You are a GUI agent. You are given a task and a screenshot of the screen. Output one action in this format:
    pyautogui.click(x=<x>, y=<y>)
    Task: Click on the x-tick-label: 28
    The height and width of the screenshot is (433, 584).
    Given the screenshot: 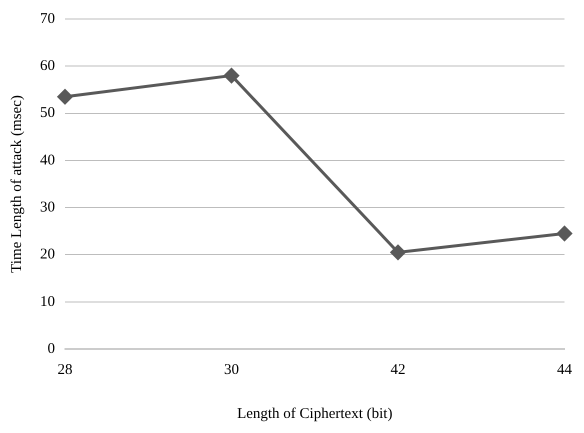 What is the action you would take?
    pyautogui.click(x=65, y=370)
    